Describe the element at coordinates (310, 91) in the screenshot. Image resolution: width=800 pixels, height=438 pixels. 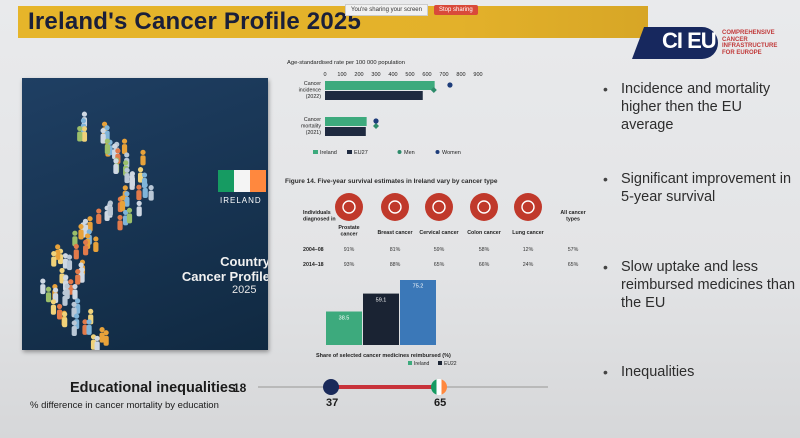
I see `category-label: incidence` at that location.